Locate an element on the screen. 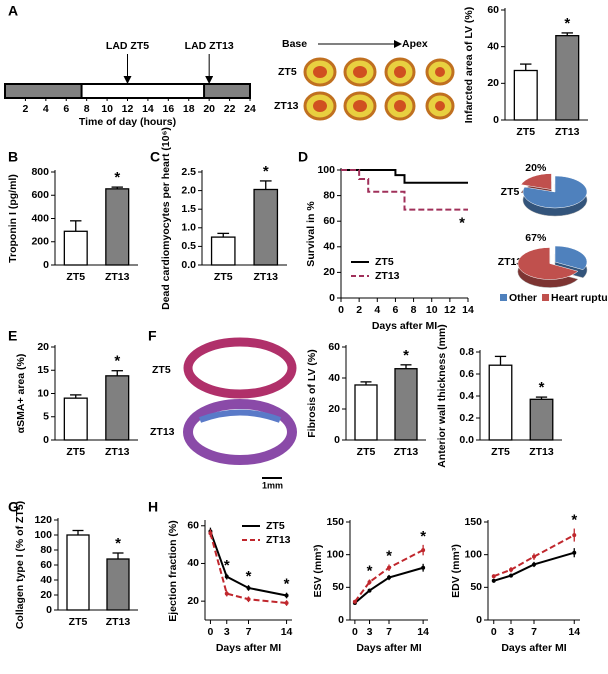 The width and height of the screenshot is (608, 674). legend-label: Other is located at coordinates (523, 298).